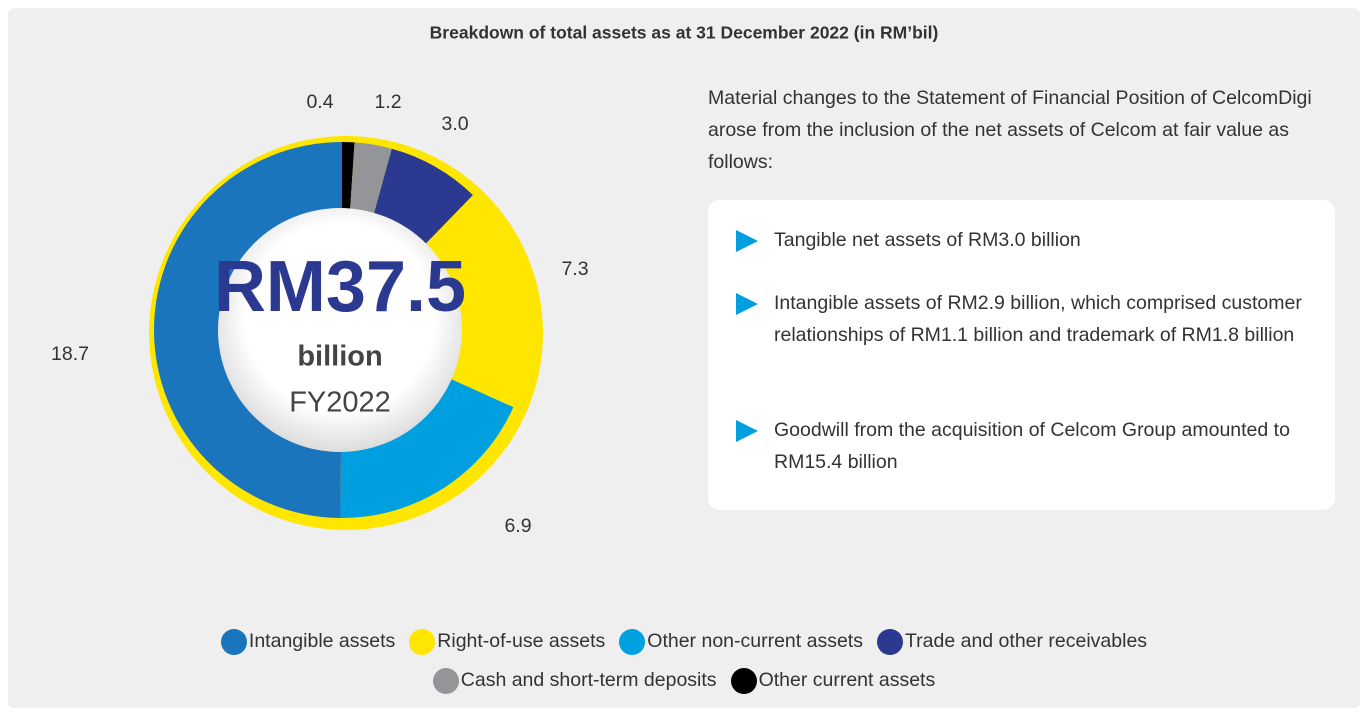 Image resolution: width=1368 pixels, height=716 pixels. What do you see at coordinates (322, 641) in the screenshot?
I see `legend-label: Intangible assets` at bounding box center [322, 641].